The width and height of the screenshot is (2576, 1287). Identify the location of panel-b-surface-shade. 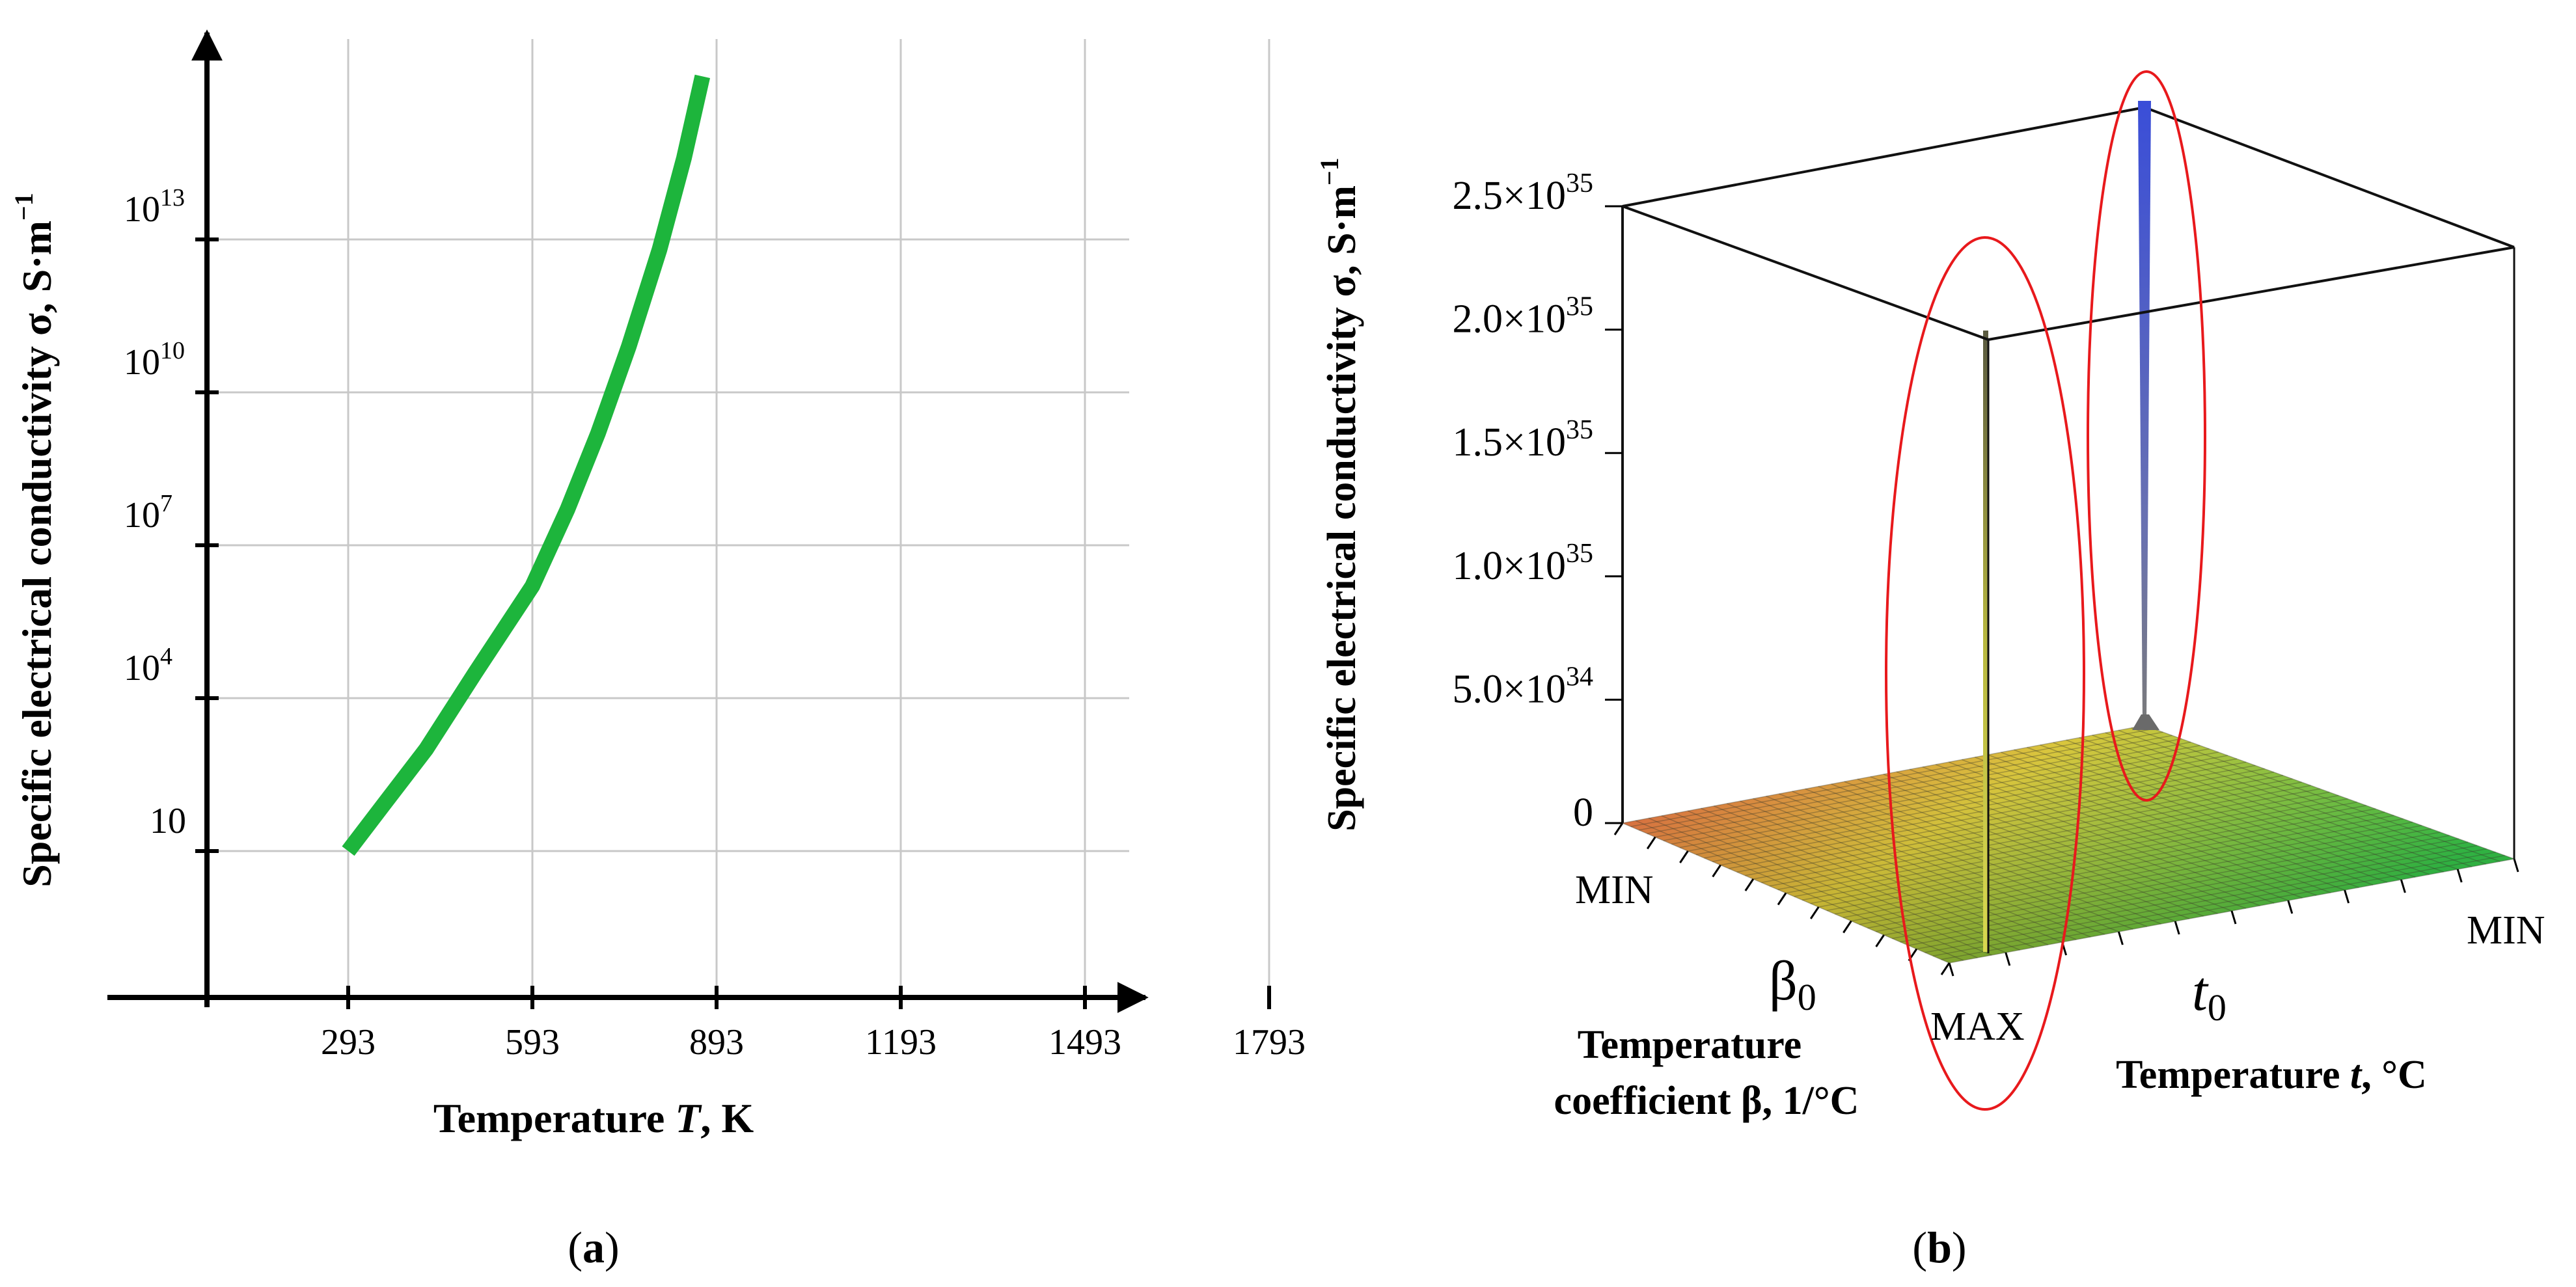
(2069, 844).